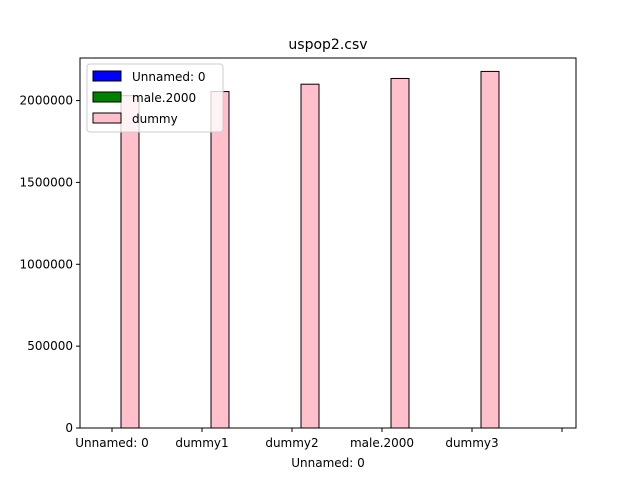 The height and width of the screenshot is (480, 640). I want to click on legend: Unnamed: 0 male.2000 dummy, so click(155, 98).